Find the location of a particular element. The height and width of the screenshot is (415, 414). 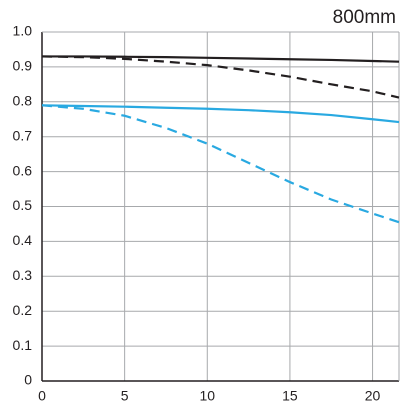

y-tick-label: 0.5 is located at coordinates (23, 205).